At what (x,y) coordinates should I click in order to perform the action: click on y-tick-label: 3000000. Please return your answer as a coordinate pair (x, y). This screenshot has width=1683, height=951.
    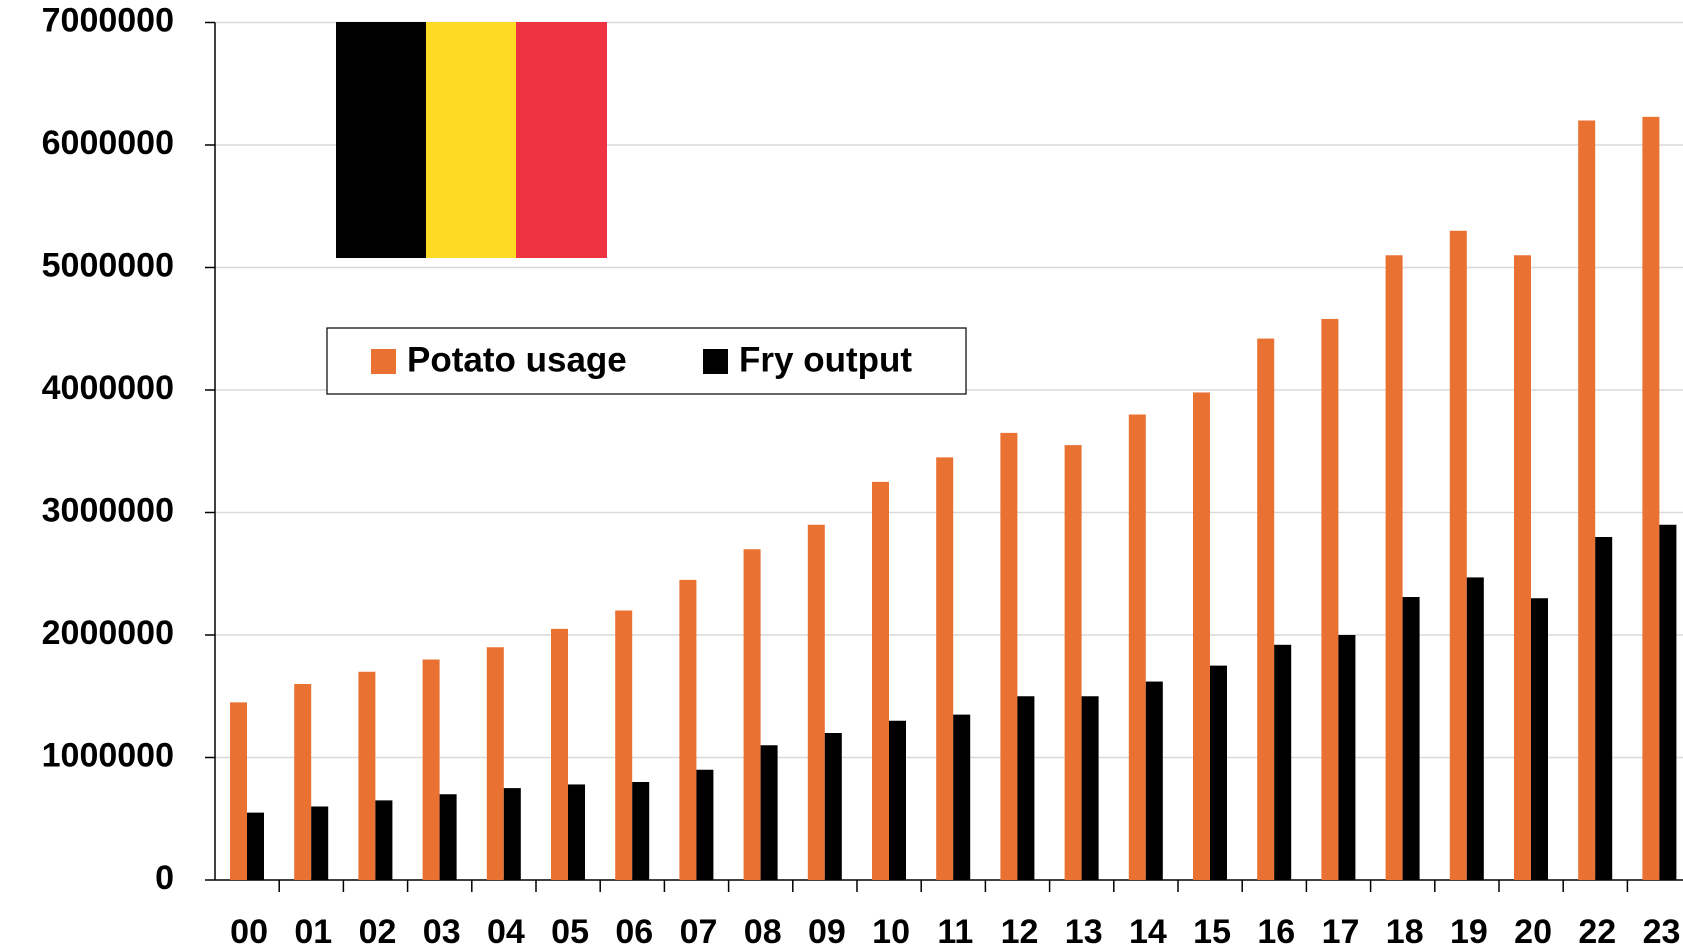
    Looking at the image, I should click on (108, 510).